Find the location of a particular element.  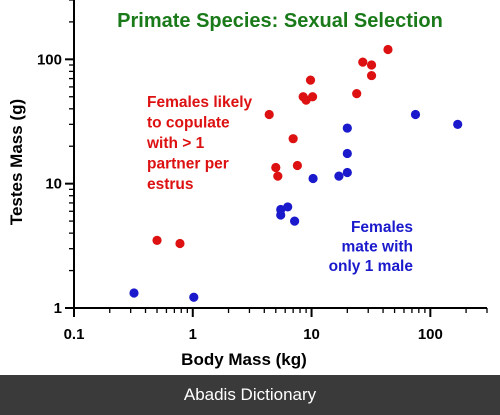

x-tick-label: 100 is located at coordinates (430, 334).